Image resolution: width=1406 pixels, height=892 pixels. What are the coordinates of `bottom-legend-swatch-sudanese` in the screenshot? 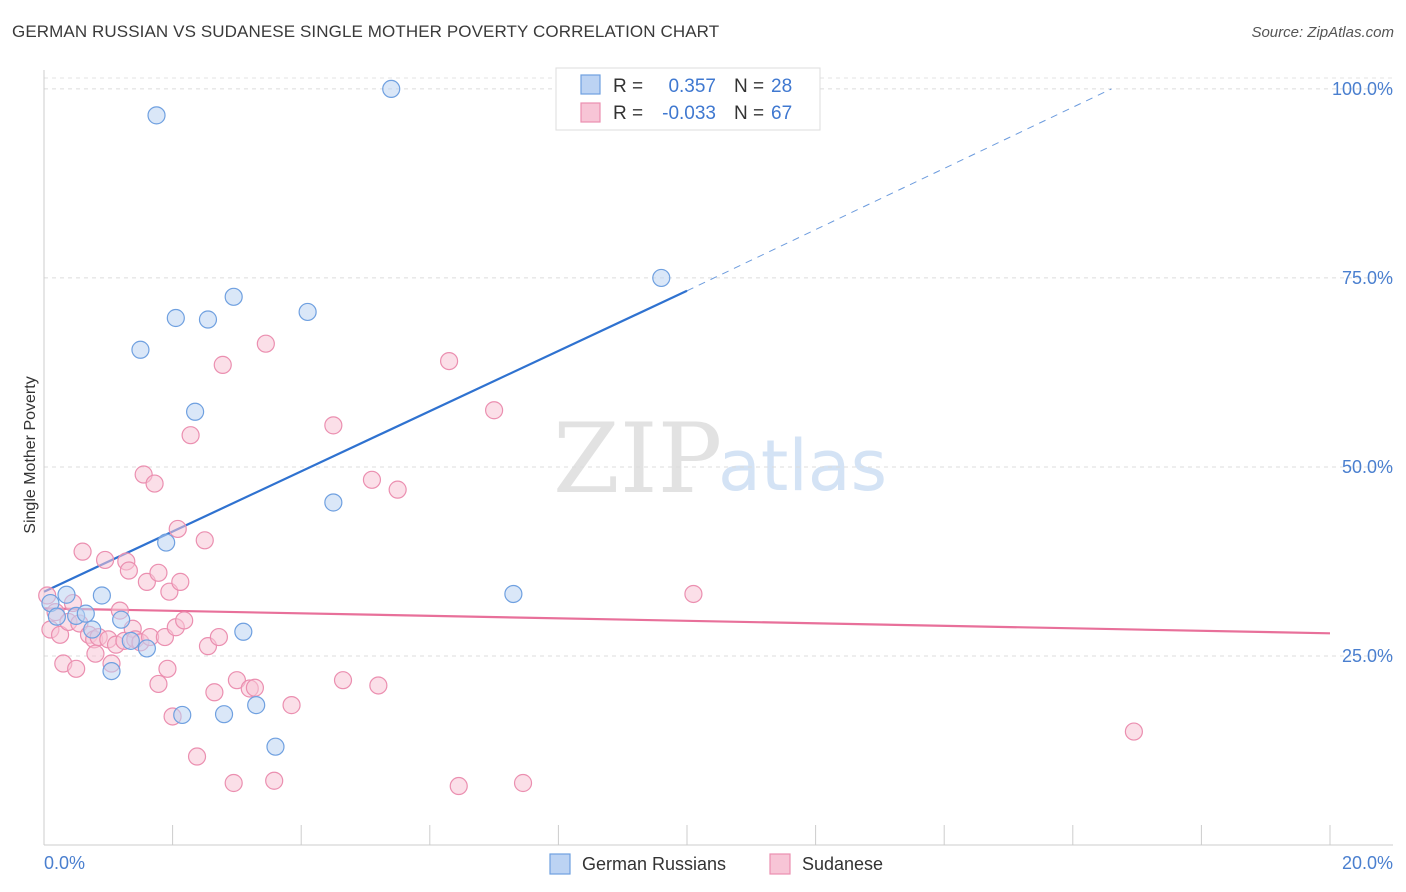 It's located at (780, 864).